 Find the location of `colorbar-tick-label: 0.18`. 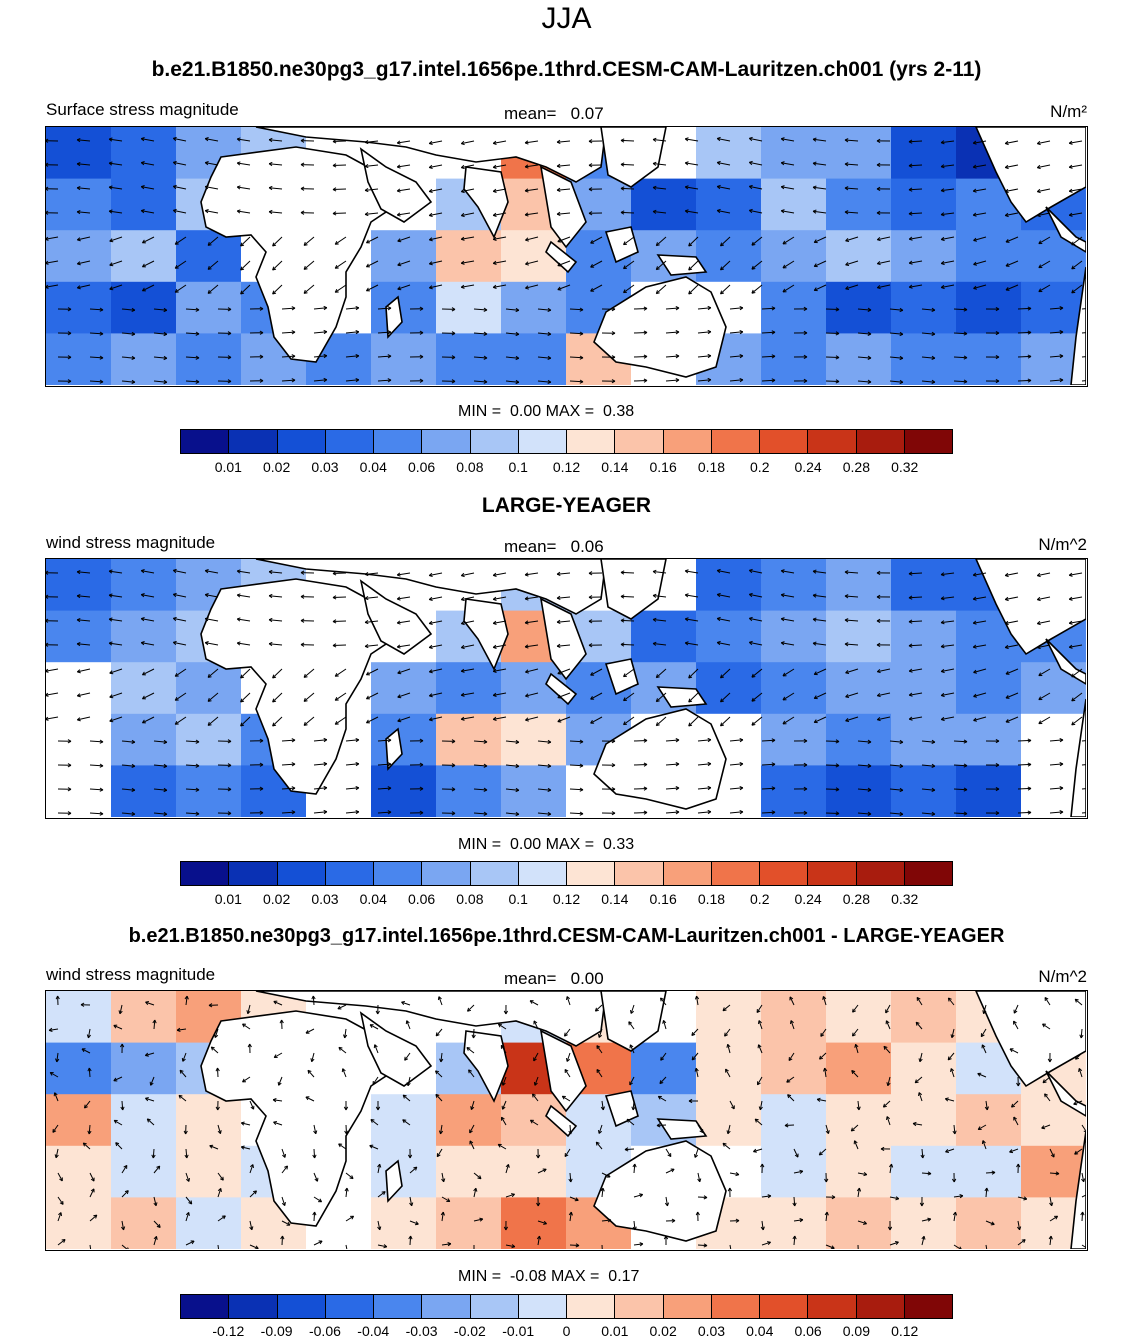

colorbar-tick-label: 0.18 is located at coordinates (711, 899).